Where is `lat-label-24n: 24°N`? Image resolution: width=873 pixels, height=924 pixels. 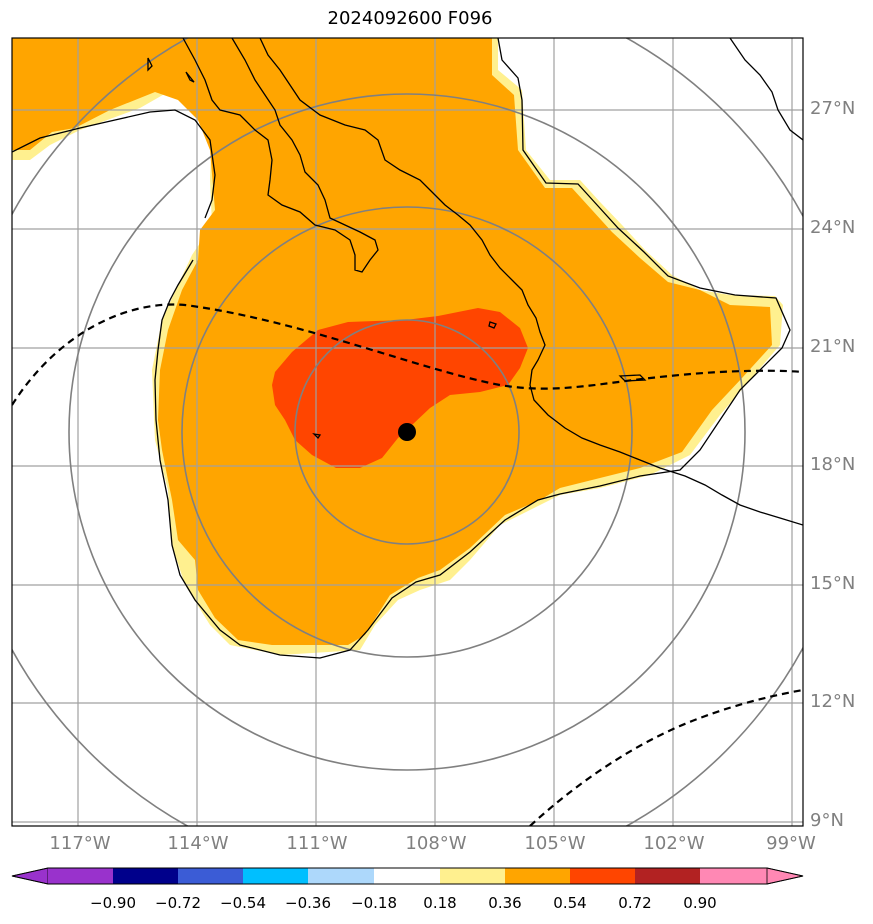 lat-label-24n: 24°N is located at coordinates (833, 227).